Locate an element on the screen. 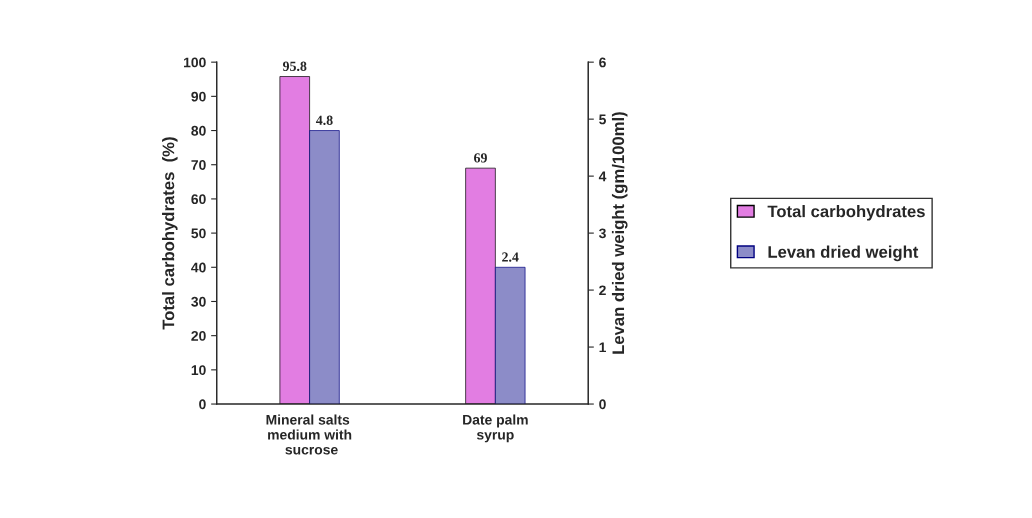 This screenshot has height=518, width=1032. y2-tick-label: 3 is located at coordinates (602, 233).